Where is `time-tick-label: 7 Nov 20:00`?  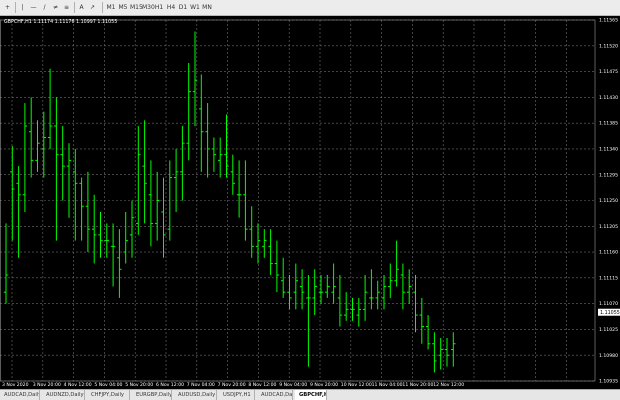 time-tick-label: 7 Nov 20:00 is located at coordinates (232, 385).